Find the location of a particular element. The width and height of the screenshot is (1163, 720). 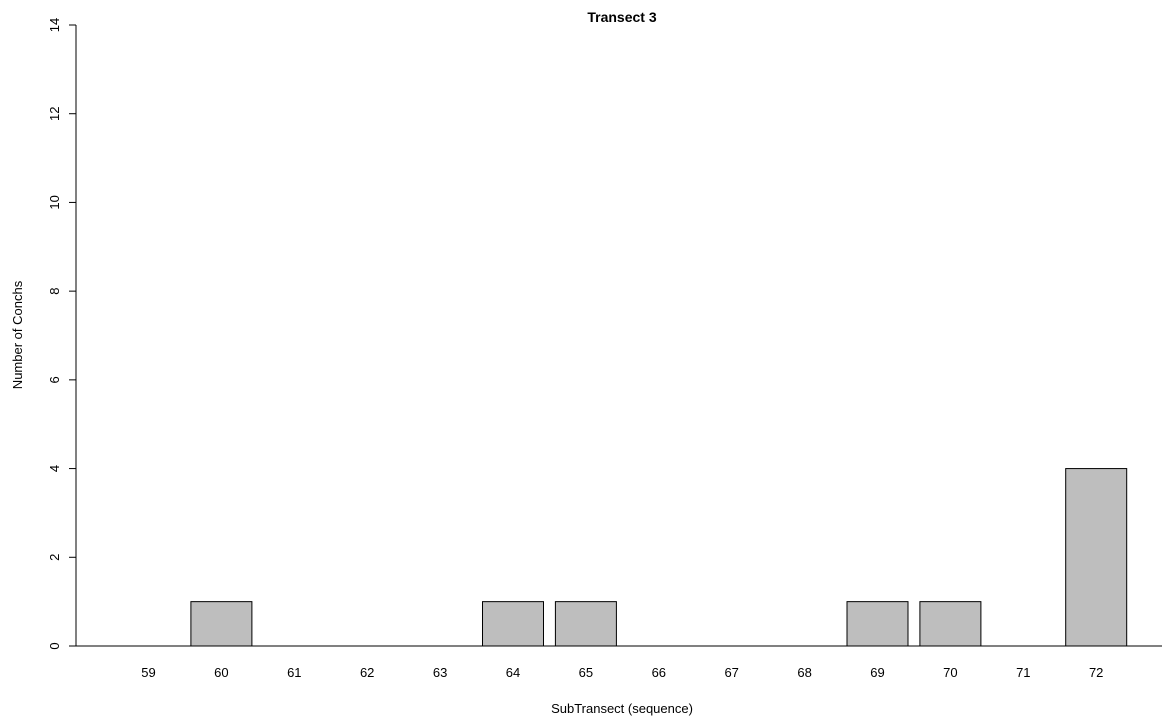

x-tick-label: 61 is located at coordinates (294, 672).